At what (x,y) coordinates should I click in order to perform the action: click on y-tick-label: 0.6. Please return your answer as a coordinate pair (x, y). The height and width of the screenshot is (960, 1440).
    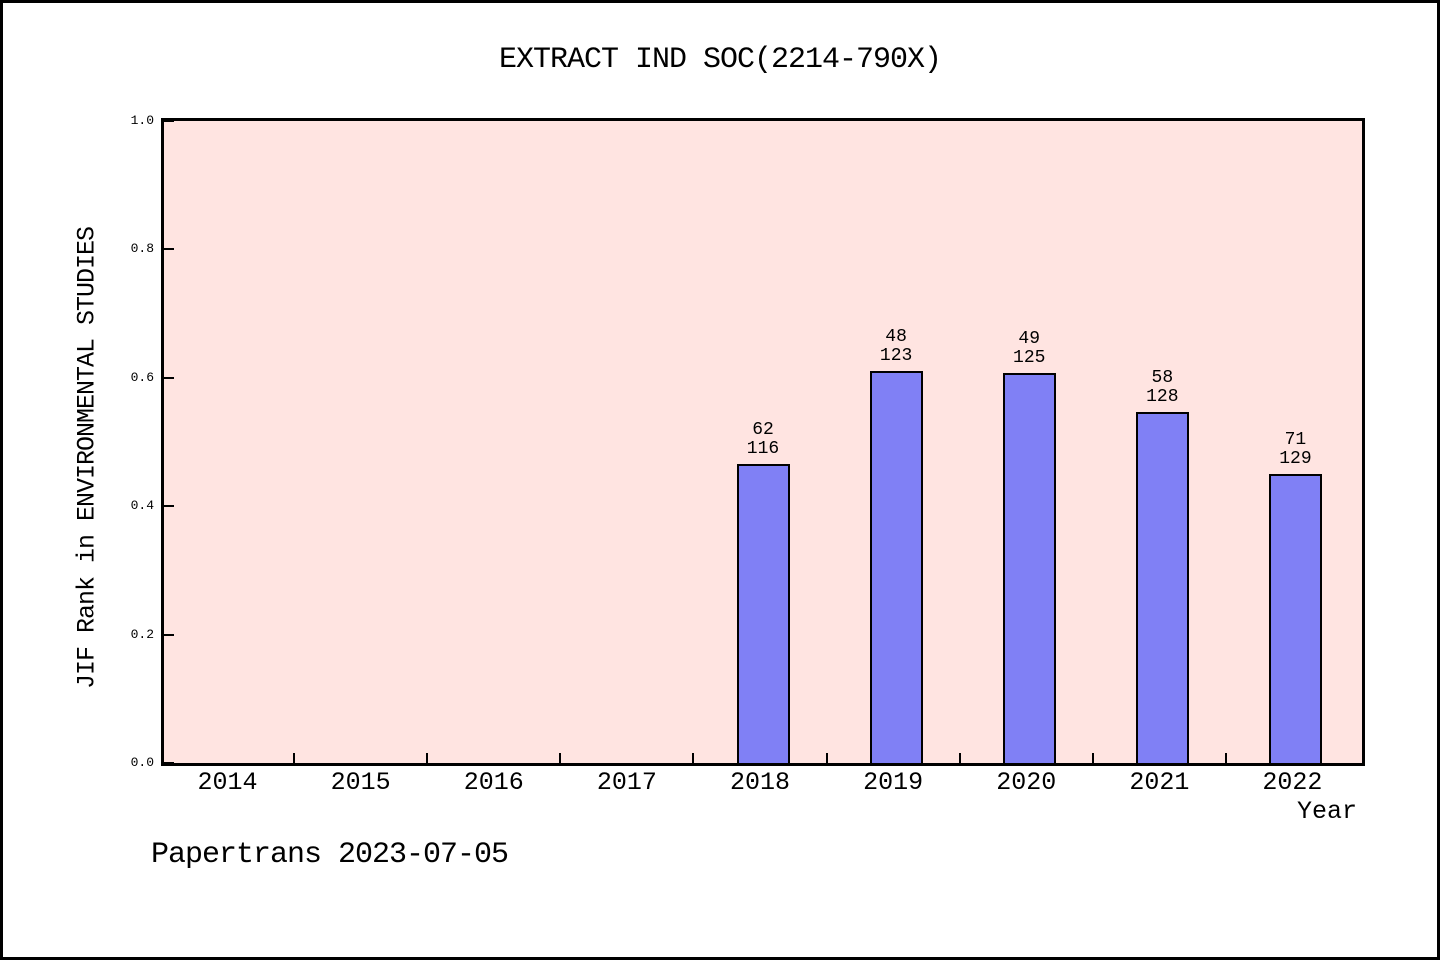
    Looking at the image, I should click on (142, 377).